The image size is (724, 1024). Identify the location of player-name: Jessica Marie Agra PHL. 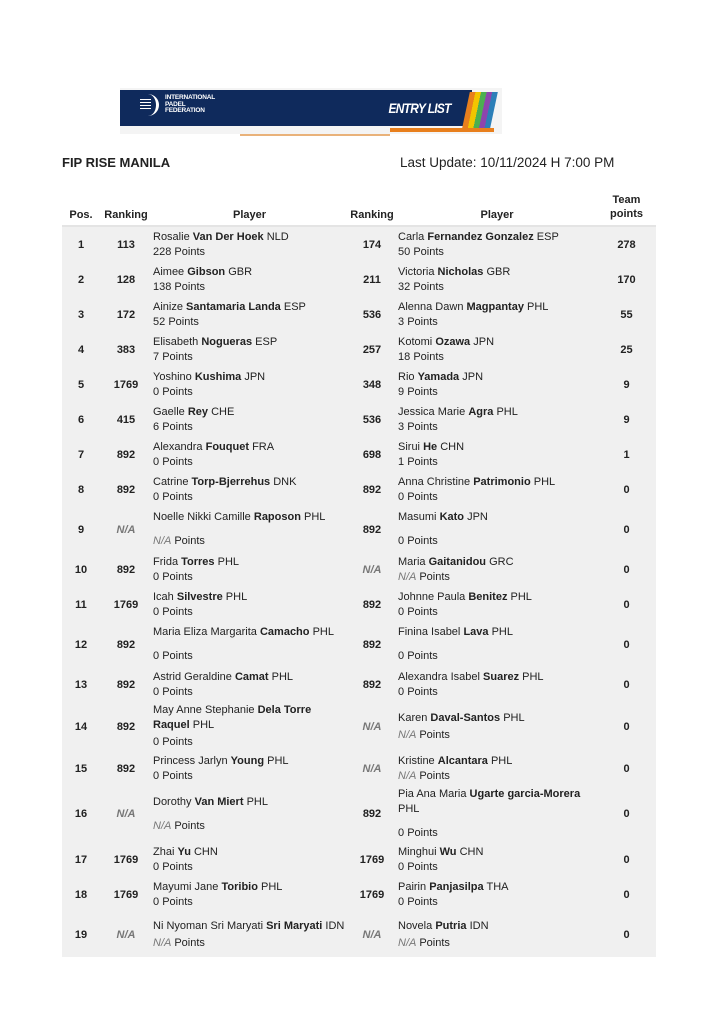
(497, 412).